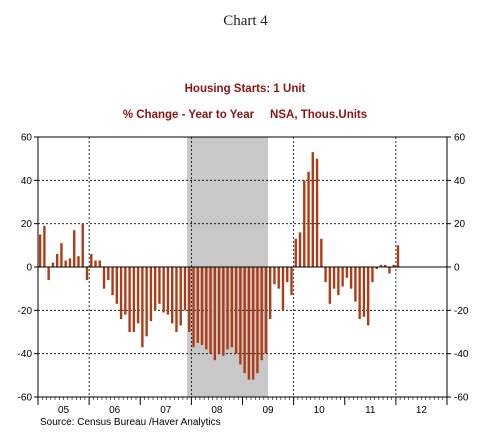 This screenshot has width=491, height=439. Describe the element at coordinates (245, 115) in the screenshot. I see `chart-subtitle: % Change - Year to Year NSA, Thous.Units` at that location.